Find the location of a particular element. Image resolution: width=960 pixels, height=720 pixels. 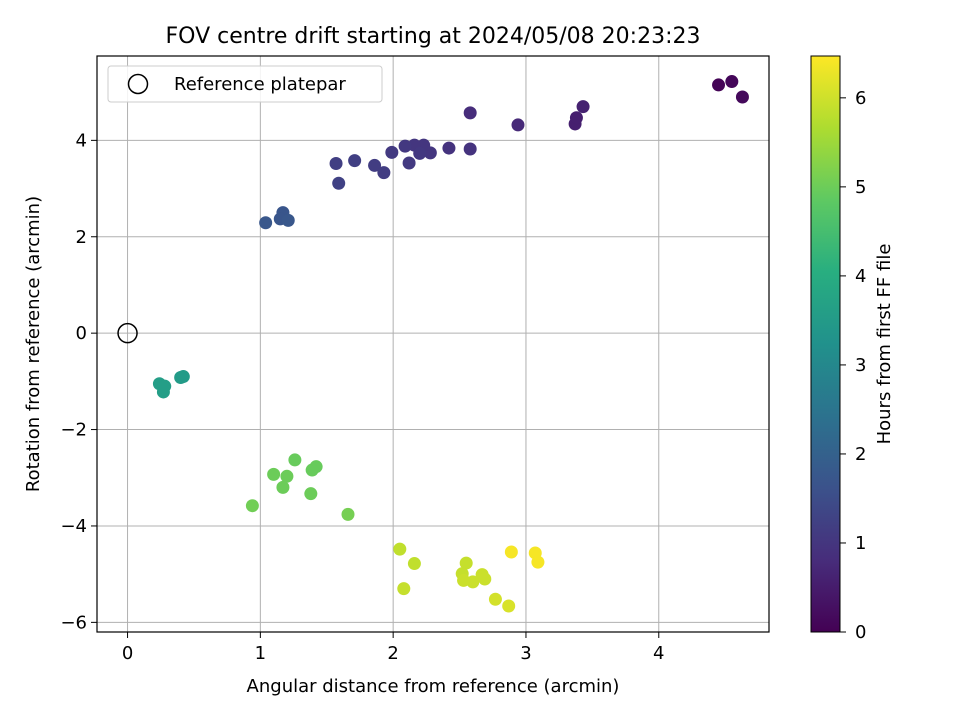

colorbar-tick-label: 6 is located at coordinates (860, 98).